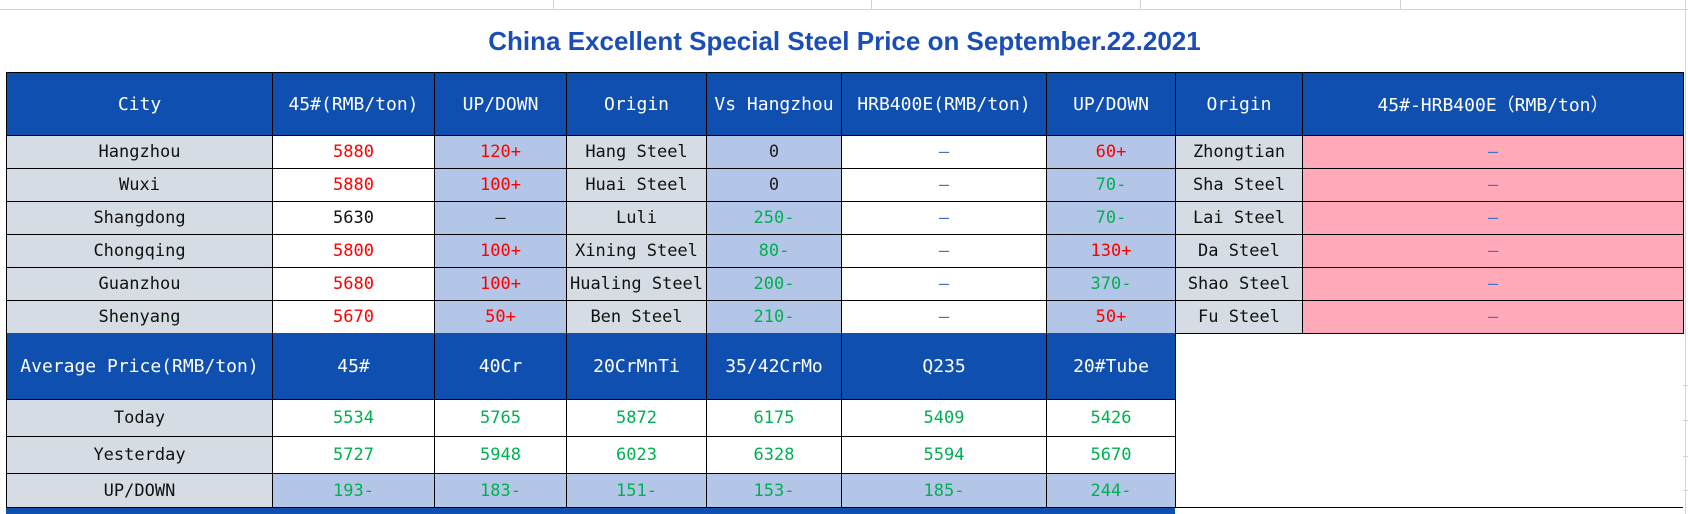 The width and height of the screenshot is (1688, 514). Describe the element at coordinates (501, 366) in the screenshot. I see `avg-header-40cr: 40Cr` at that location.